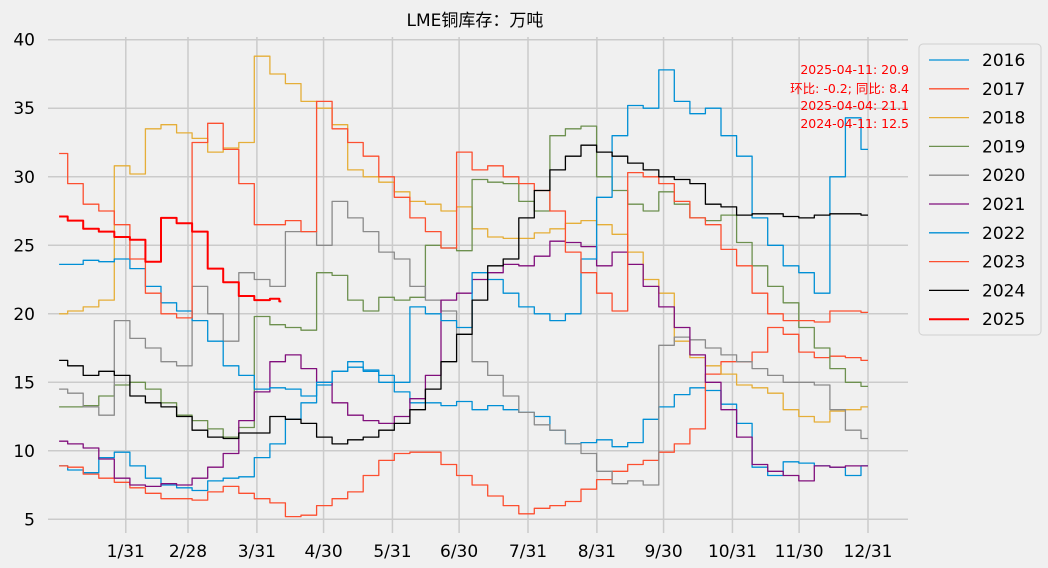  Describe the element at coordinates (528, 552) in the screenshot. I see `x-tick-label: 7/31` at that location.